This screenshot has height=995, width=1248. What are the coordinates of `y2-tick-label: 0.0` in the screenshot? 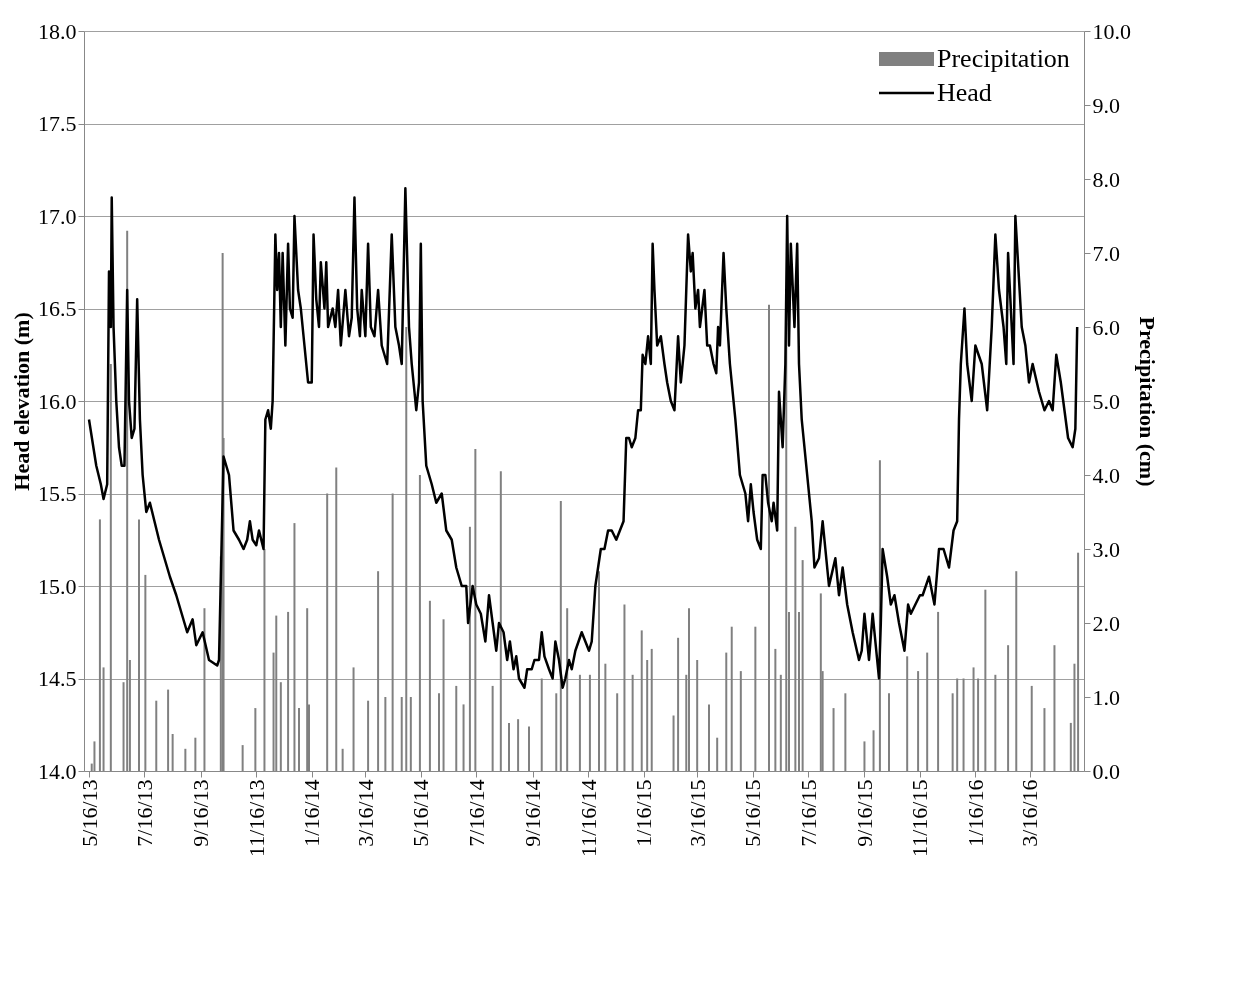 It's located at (1106, 771).